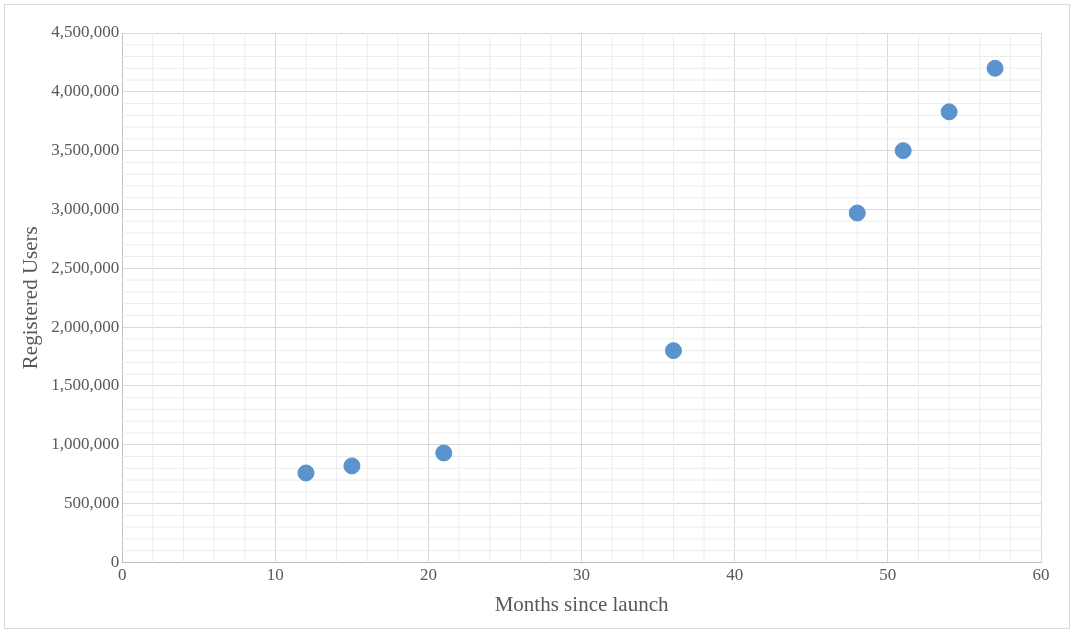 Image resolution: width=1074 pixels, height=633 pixels. What do you see at coordinates (91, 503) in the screenshot?
I see `y-tick-label: 500,000` at bounding box center [91, 503].